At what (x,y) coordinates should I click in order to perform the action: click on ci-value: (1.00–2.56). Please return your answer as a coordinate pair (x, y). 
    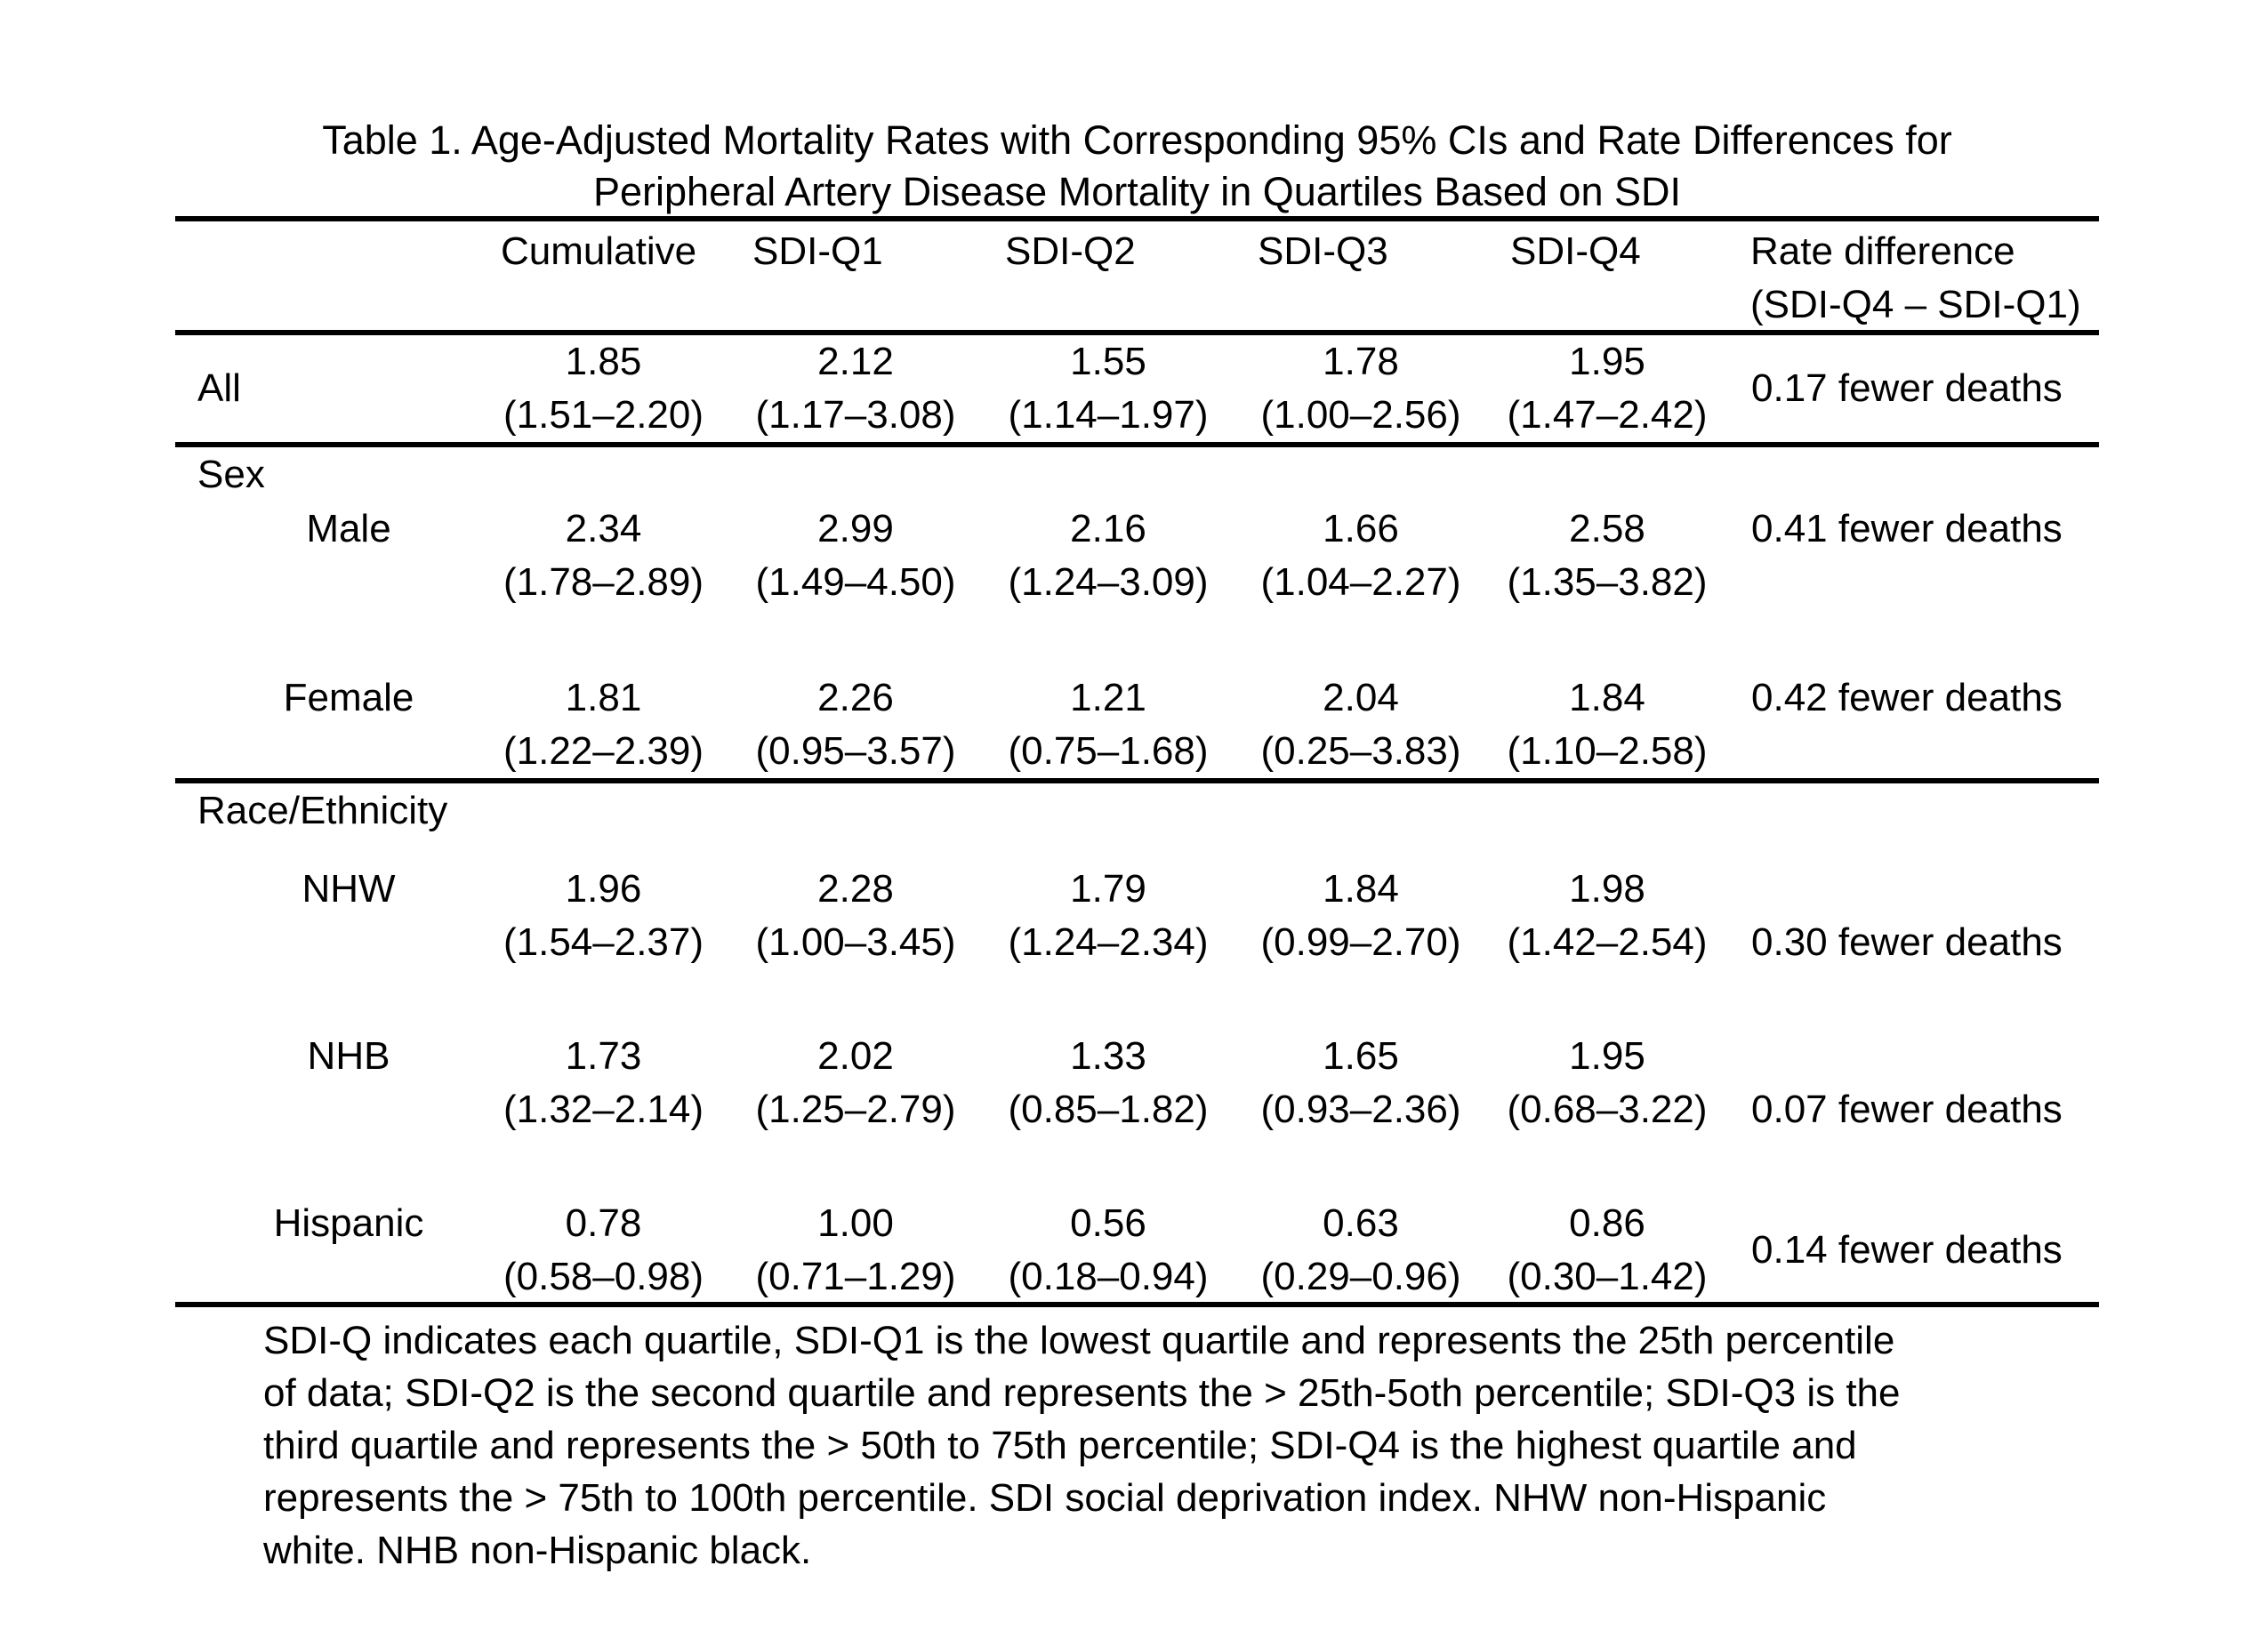
    Looking at the image, I should click on (1360, 415).